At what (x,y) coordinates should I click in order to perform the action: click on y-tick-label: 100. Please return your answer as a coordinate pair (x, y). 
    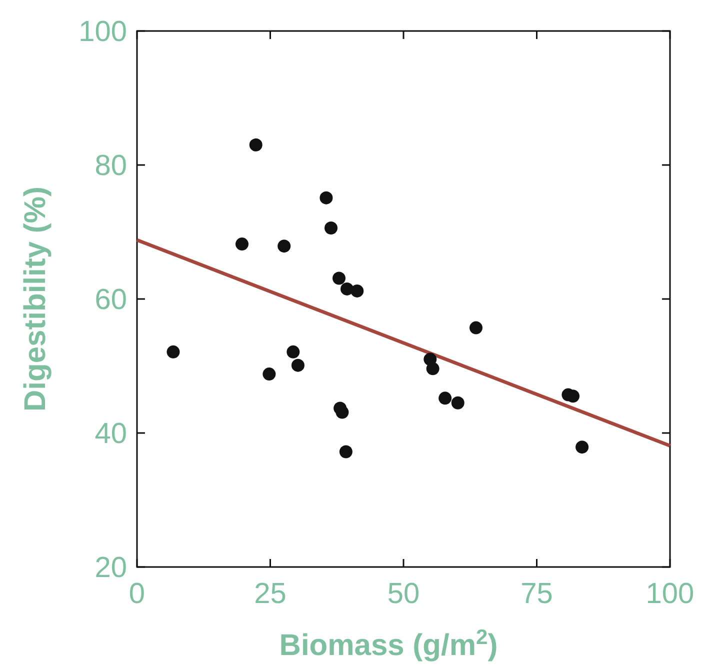
    Looking at the image, I should click on (102, 32).